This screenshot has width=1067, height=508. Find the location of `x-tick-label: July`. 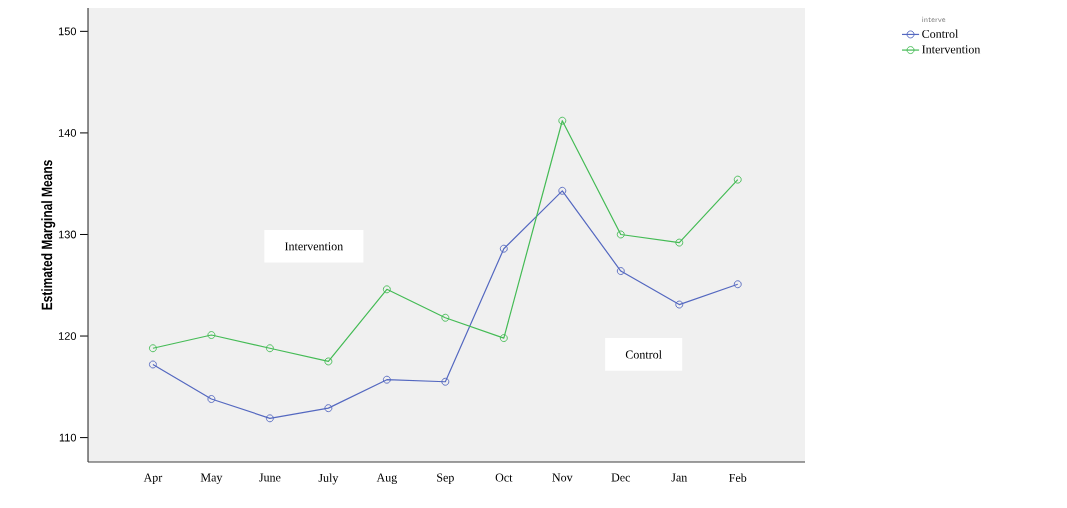

x-tick-label: July is located at coordinates (328, 479).